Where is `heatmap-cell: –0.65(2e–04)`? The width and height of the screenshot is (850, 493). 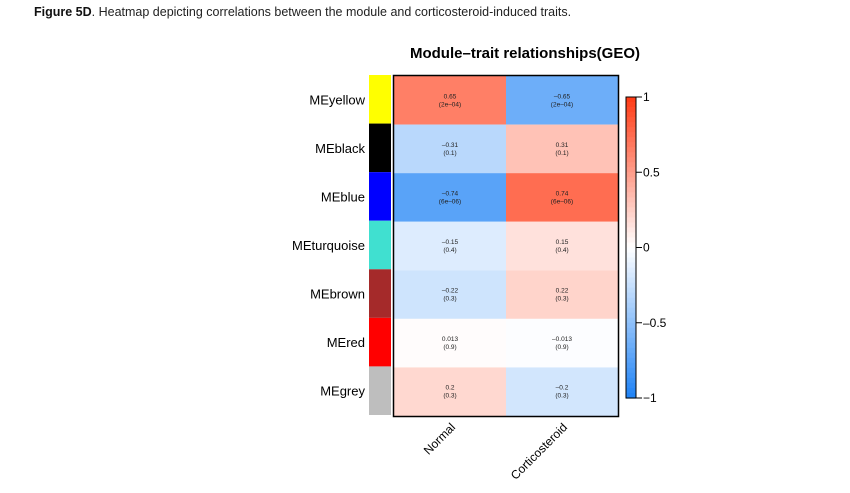 heatmap-cell: –0.65(2e–04) is located at coordinates (562, 100).